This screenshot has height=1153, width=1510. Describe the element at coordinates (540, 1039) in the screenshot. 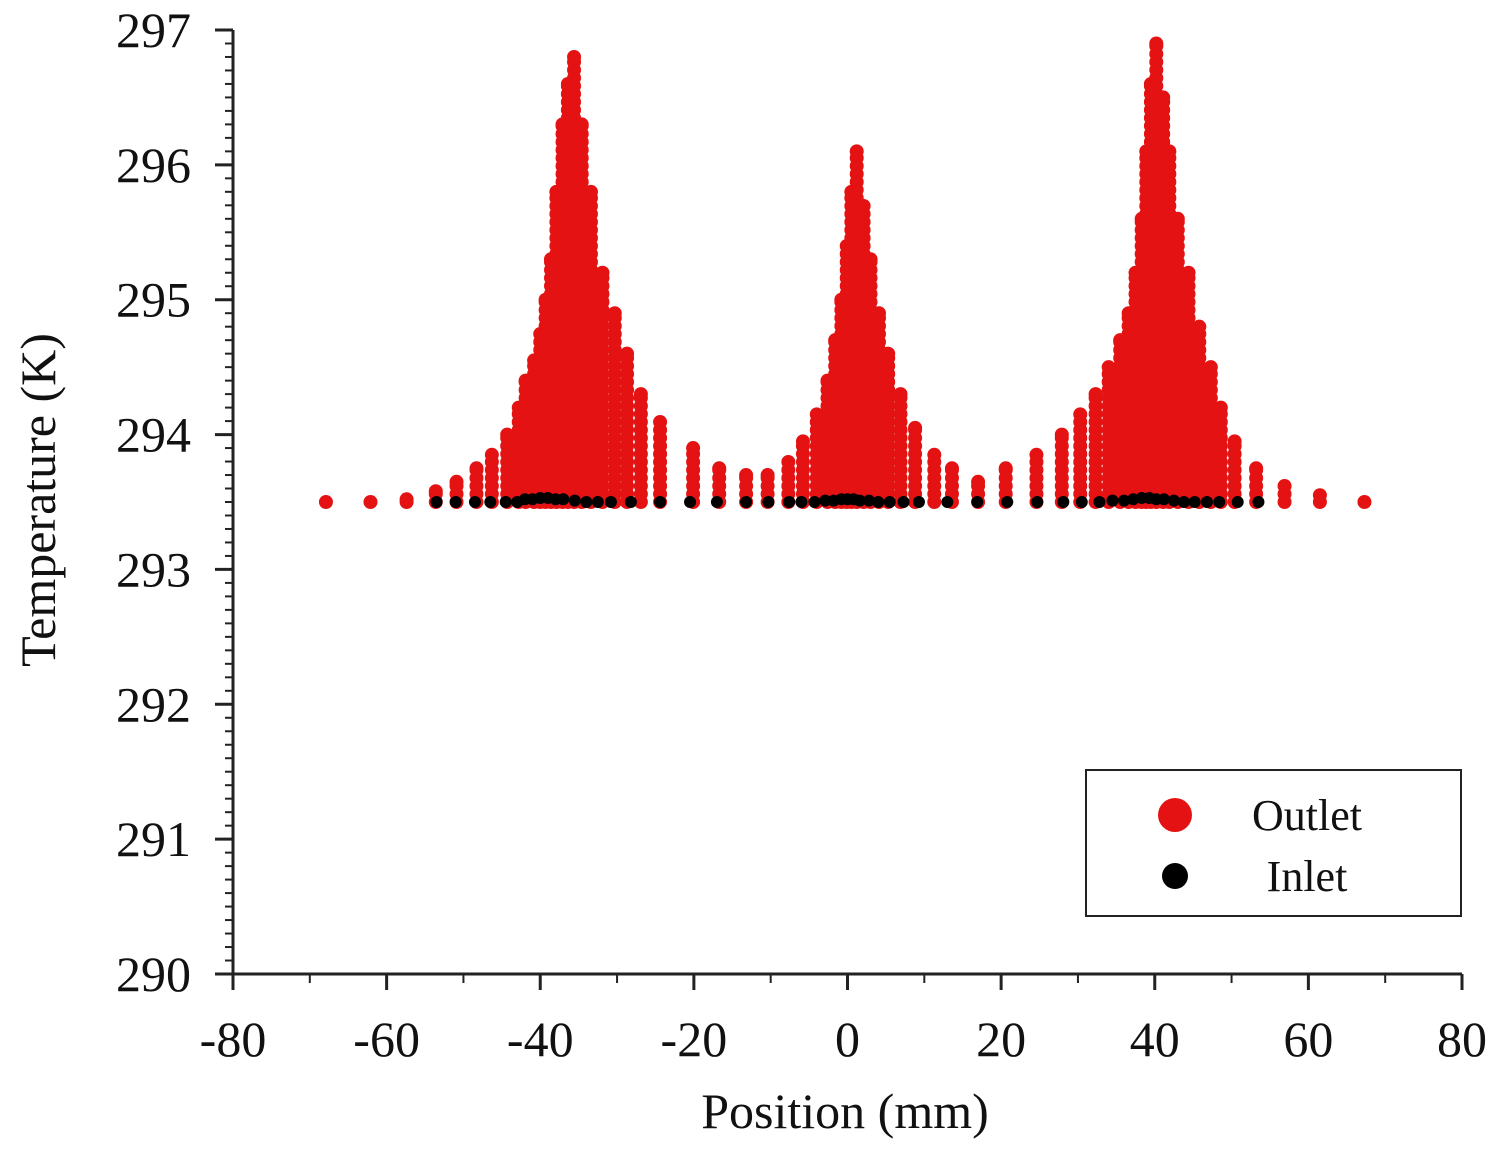

I see `x-tick-label: -40` at that location.